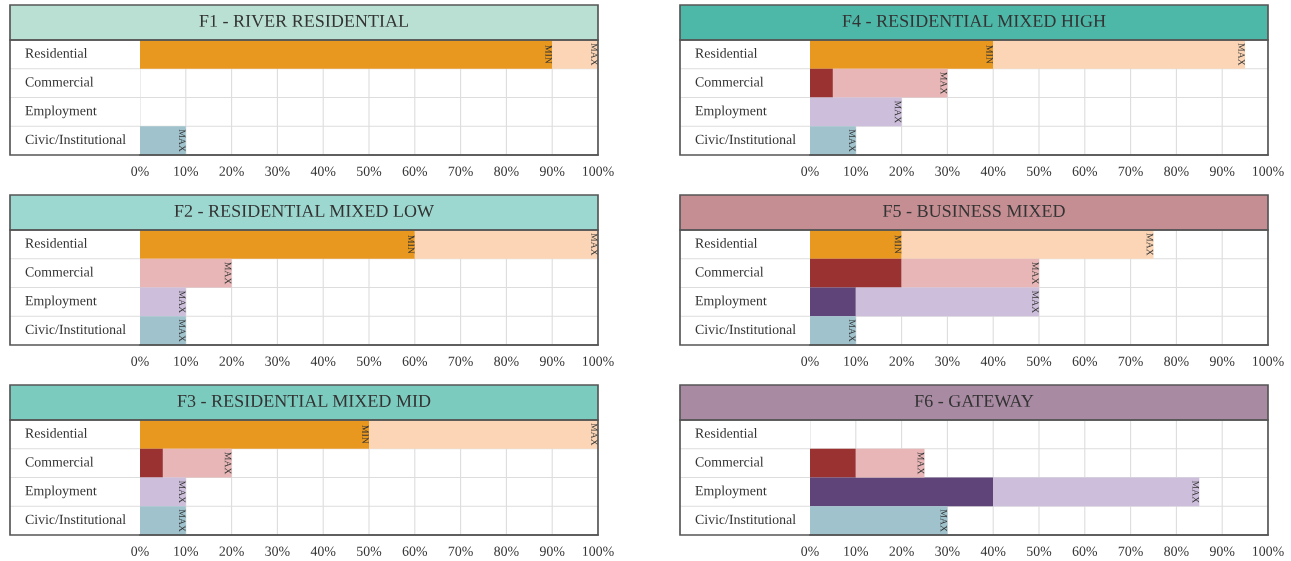 This screenshot has height=561, width=1291. I want to click on chart-title: F4 - RESIDENTIAL MIXED HIGH, so click(974, 21).